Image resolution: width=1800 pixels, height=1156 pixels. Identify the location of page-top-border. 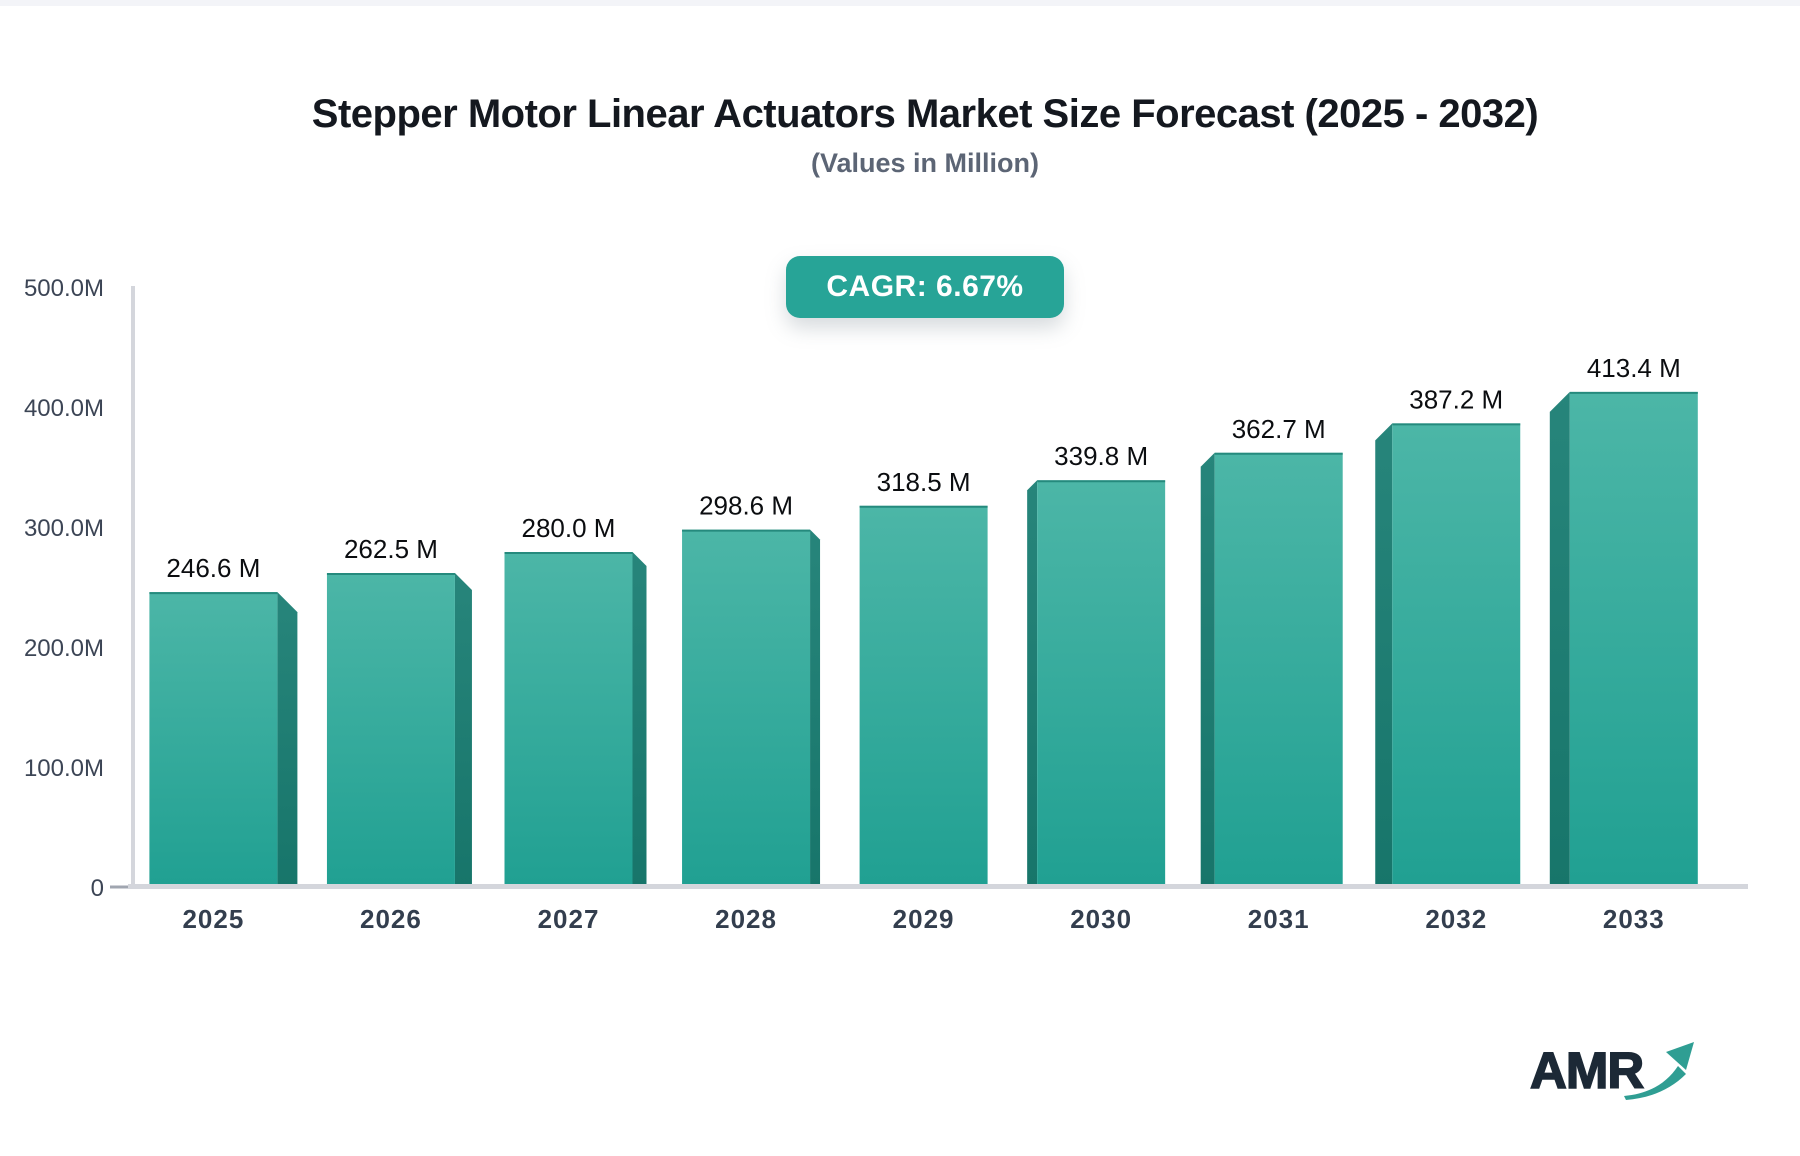
(900, 3).